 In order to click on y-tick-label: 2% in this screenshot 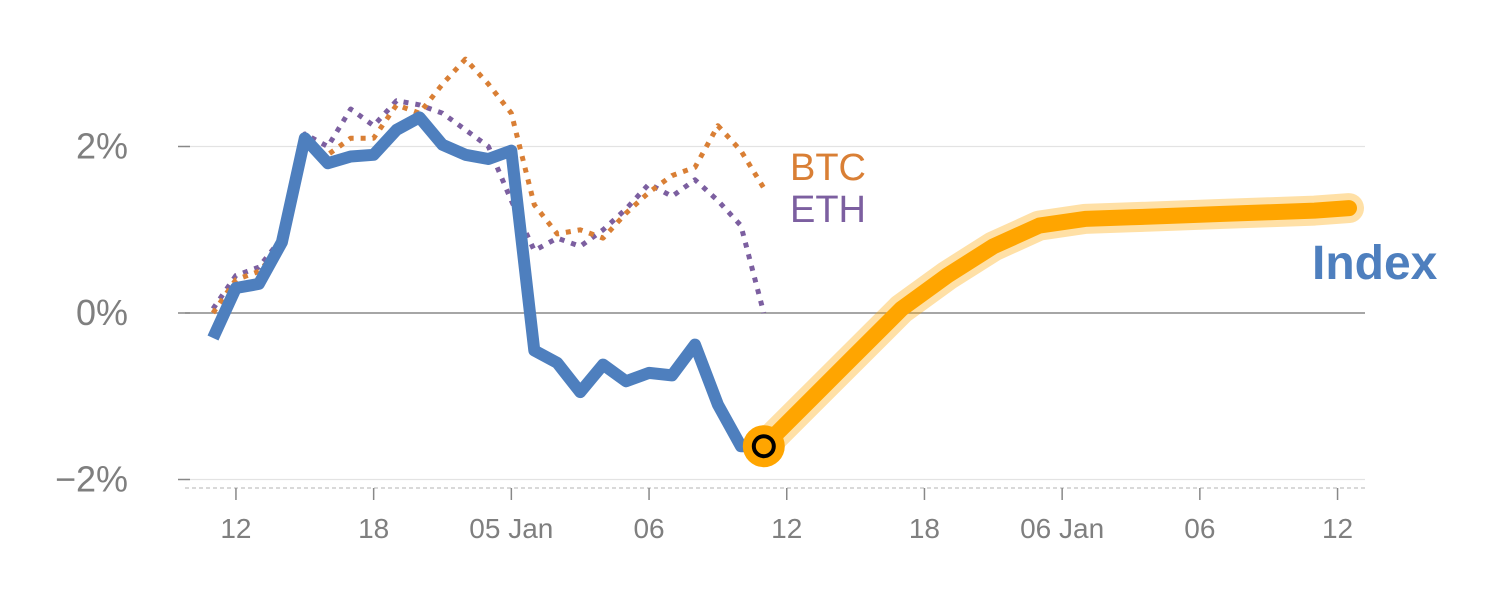, I will do `click(102, 146)`.